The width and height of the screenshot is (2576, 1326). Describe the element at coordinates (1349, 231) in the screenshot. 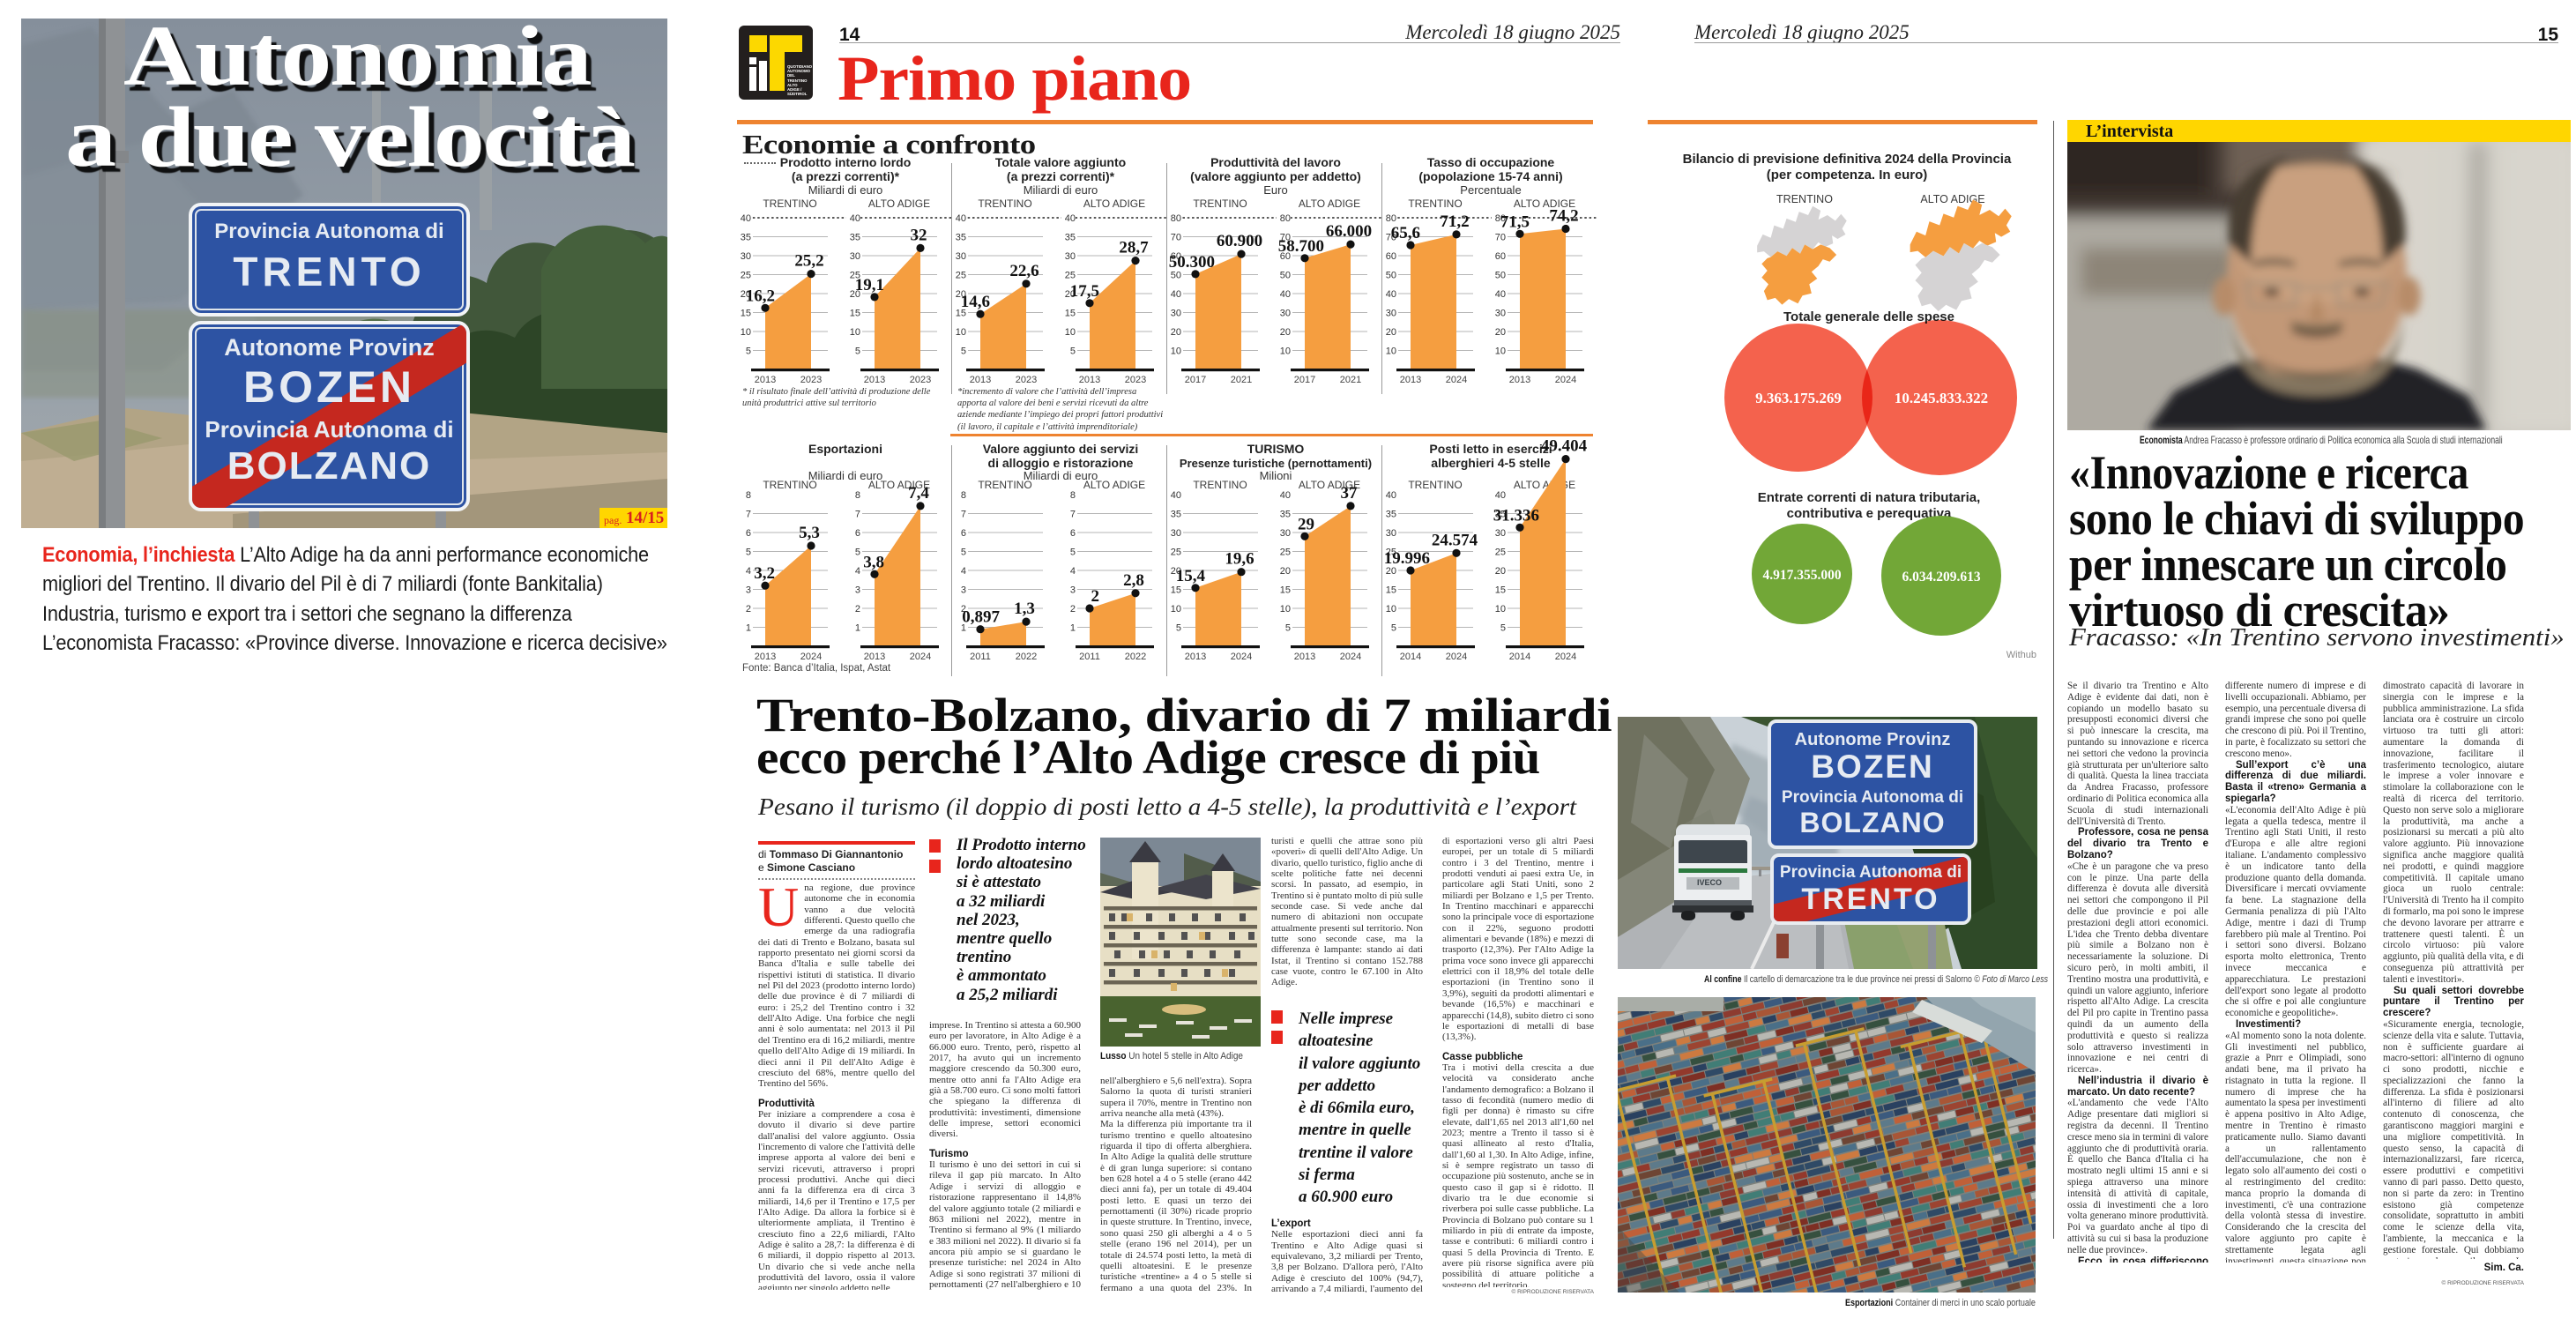

I see `svg-text: 66.000` at that location.